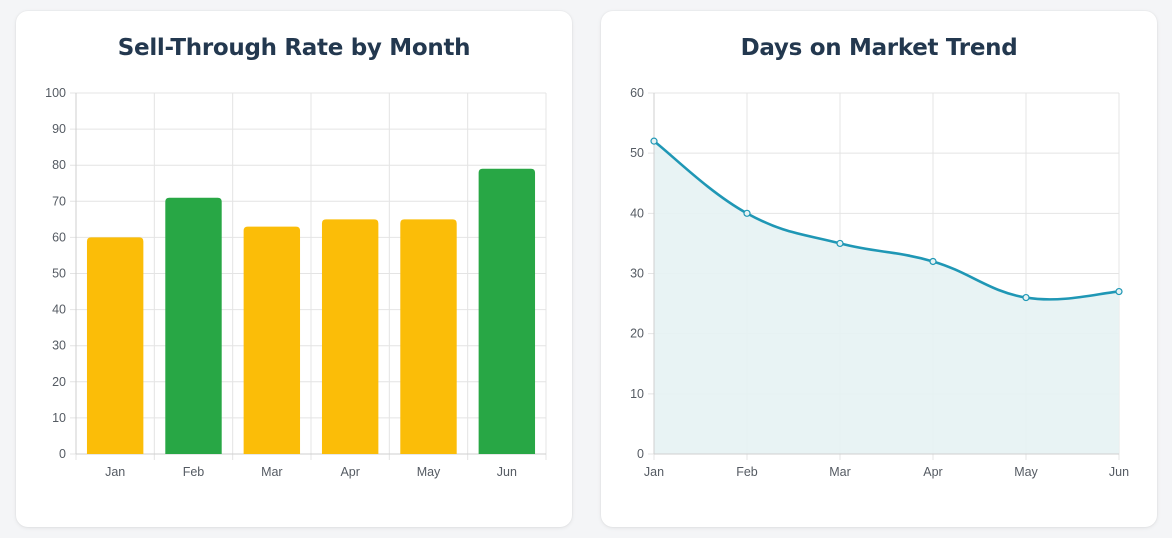 The height and width of the screenshot is (538, 1172). I want to click on chart-title: Days on Market Trend, so click(879, 48).